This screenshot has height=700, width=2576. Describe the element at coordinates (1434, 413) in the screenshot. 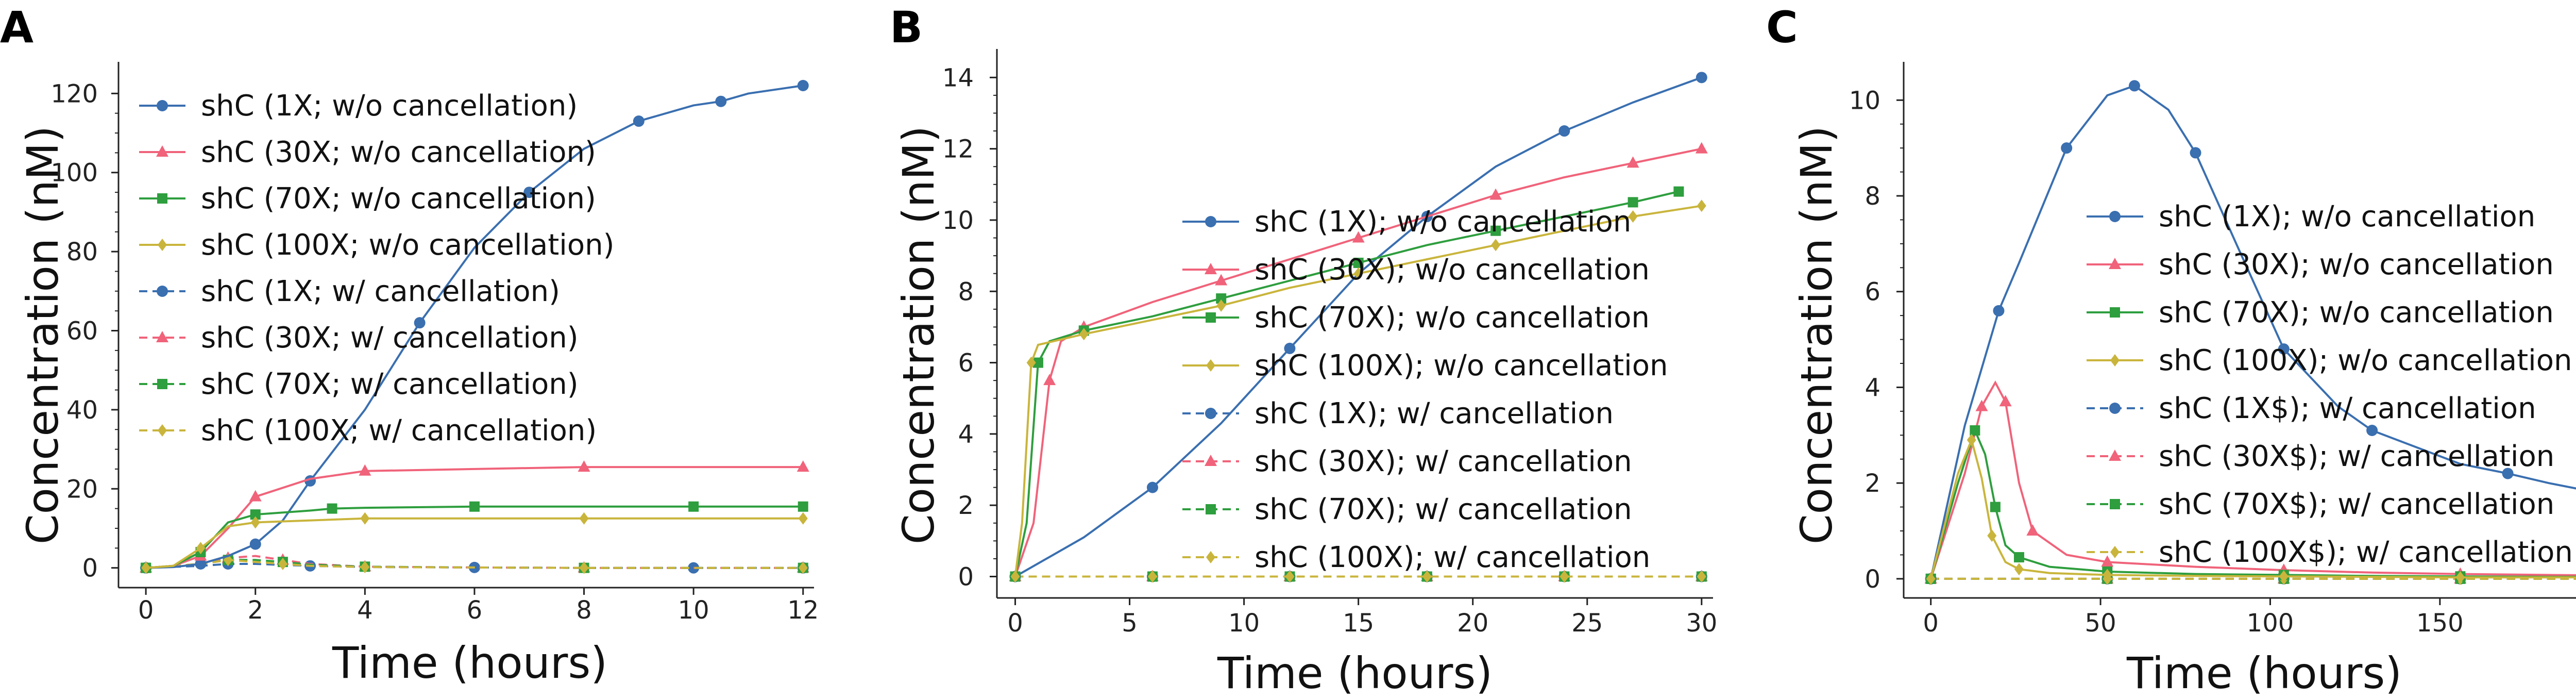

I see `panel-b-legend-label: shC (1X); w/ cancellation` at that location.